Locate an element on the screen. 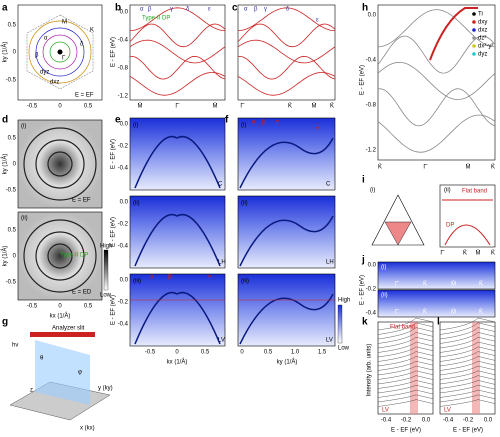 The width and height of the screenshot is (500, 437). legend-dot is located at coordinates (474, 30).